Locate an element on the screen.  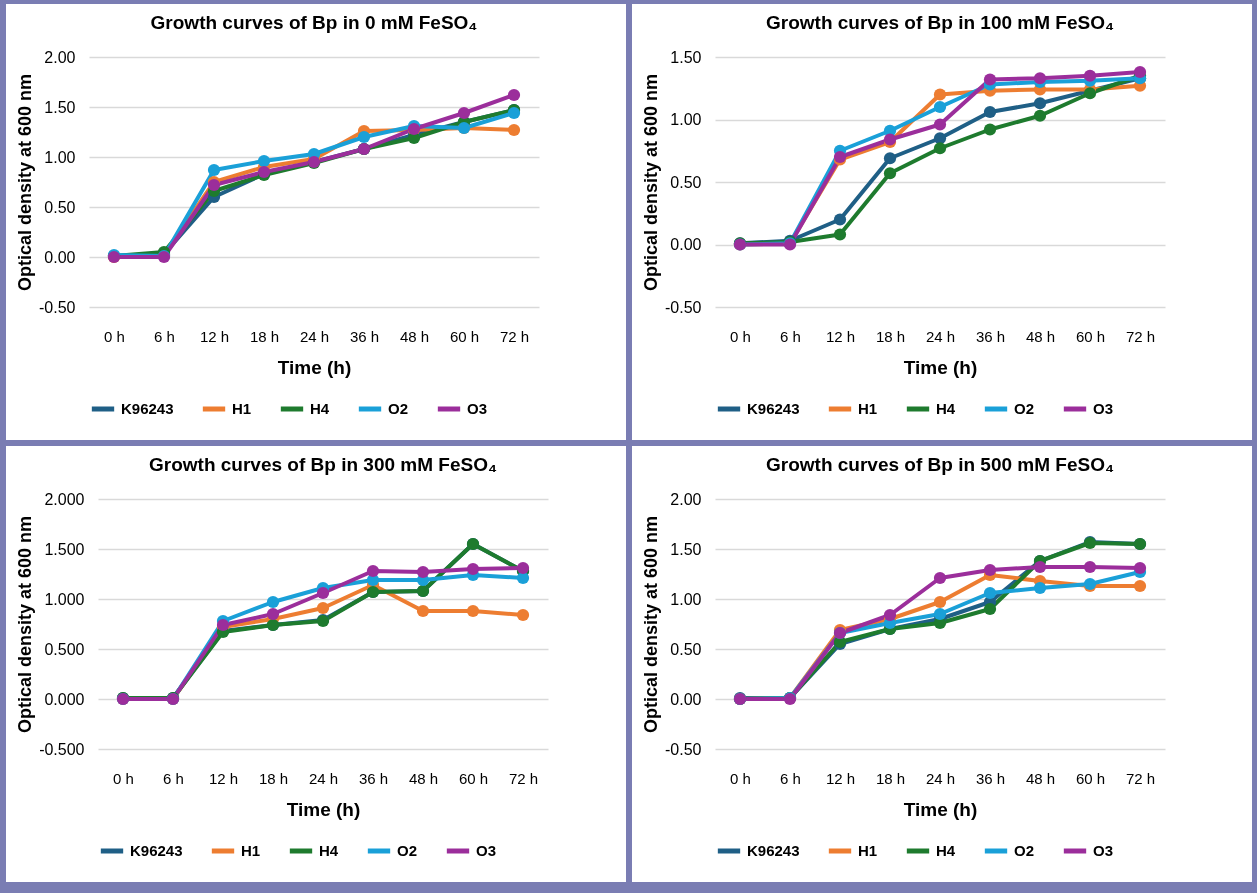
y-tick-label: 1.500 is located at coordinates (64, 549).